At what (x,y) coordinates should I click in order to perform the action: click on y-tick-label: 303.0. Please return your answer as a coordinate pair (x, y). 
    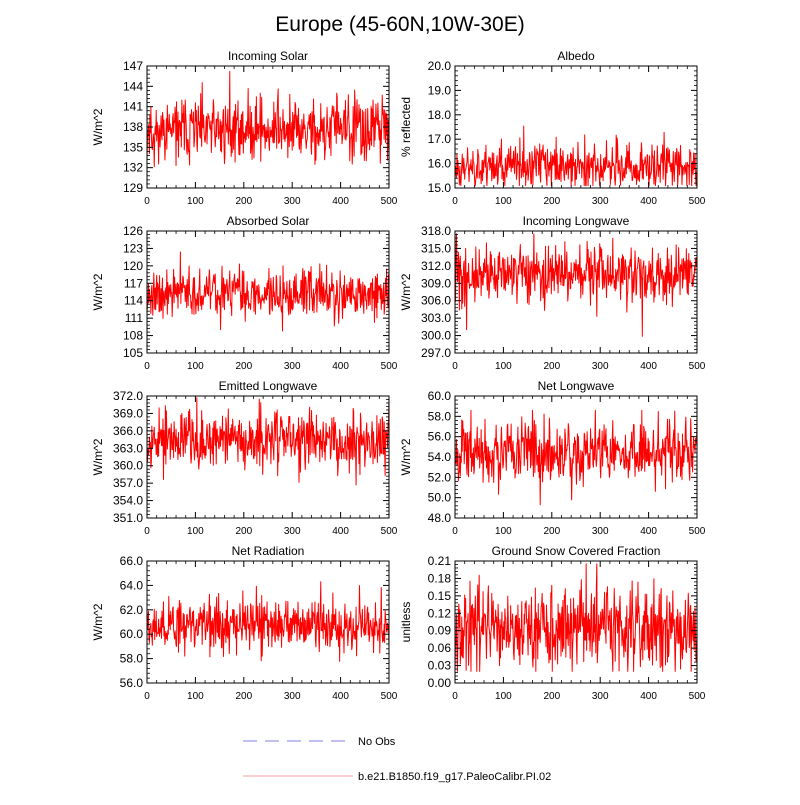
    Looking at the image, I should click on (436, 318).